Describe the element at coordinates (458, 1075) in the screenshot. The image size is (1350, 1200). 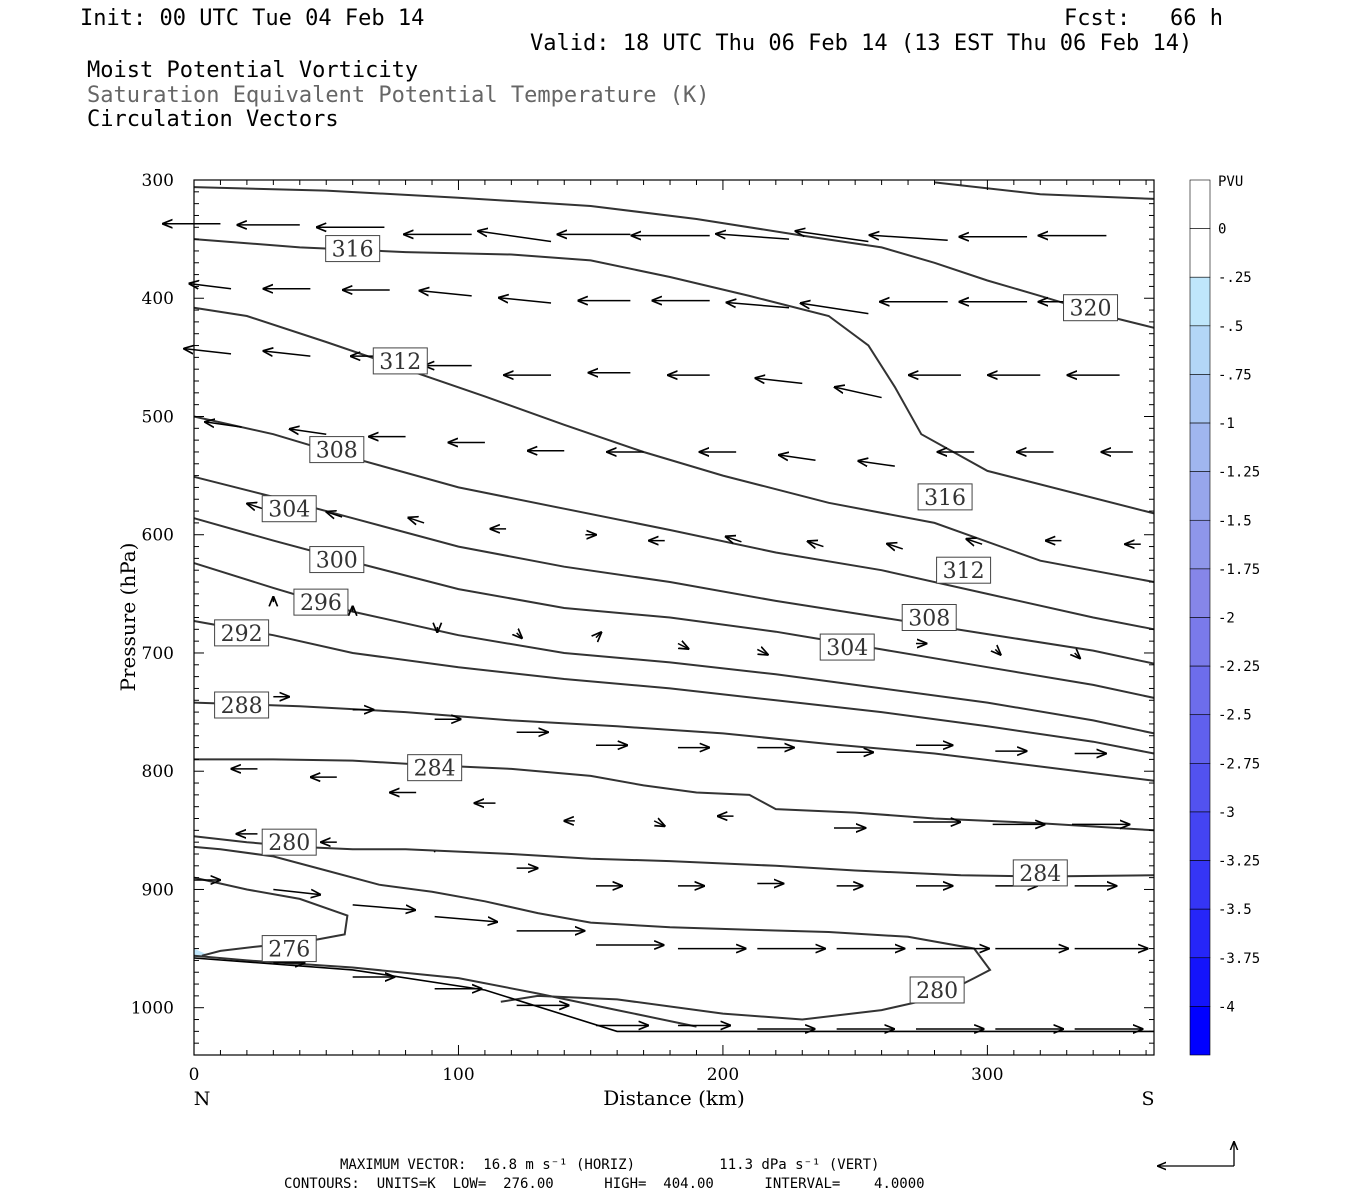
I see `x-tick-label: 100` at that location.